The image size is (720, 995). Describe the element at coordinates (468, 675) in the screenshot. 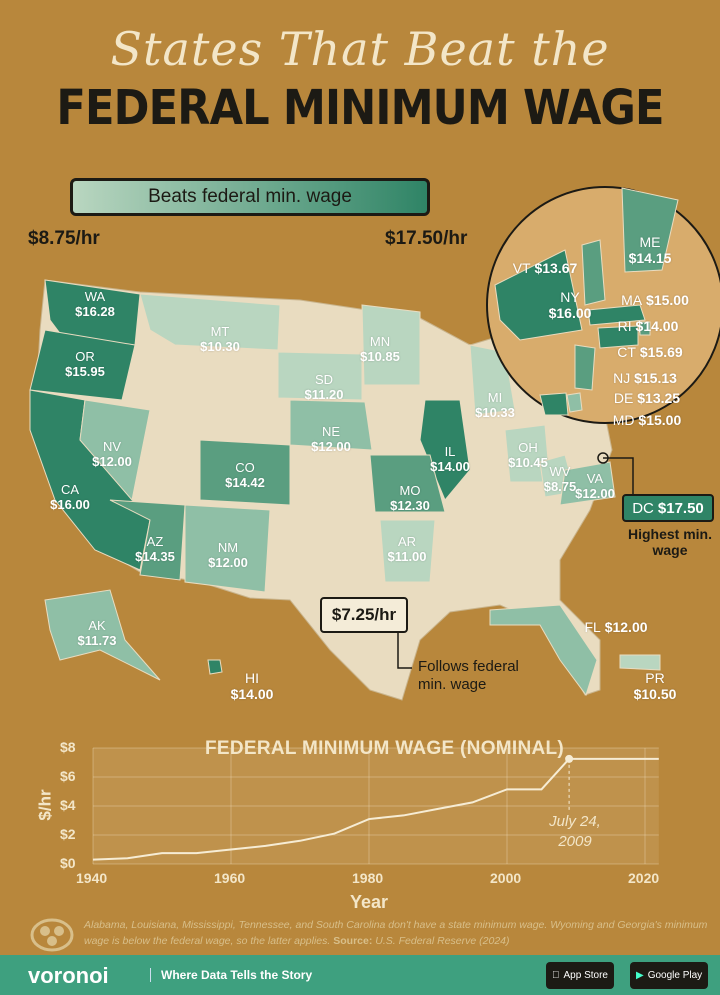

I see `federal-note: Follows federal min. wage` at that location.